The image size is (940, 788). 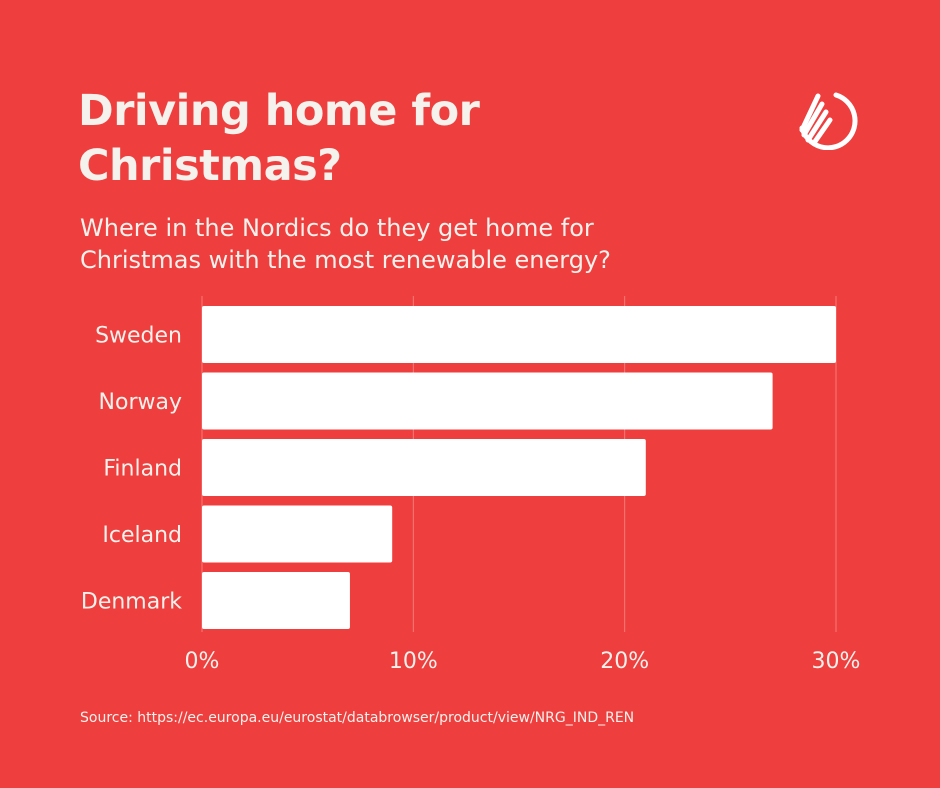 I want to click on x-tick-label-1: 10%, so click(x=413, y=661).